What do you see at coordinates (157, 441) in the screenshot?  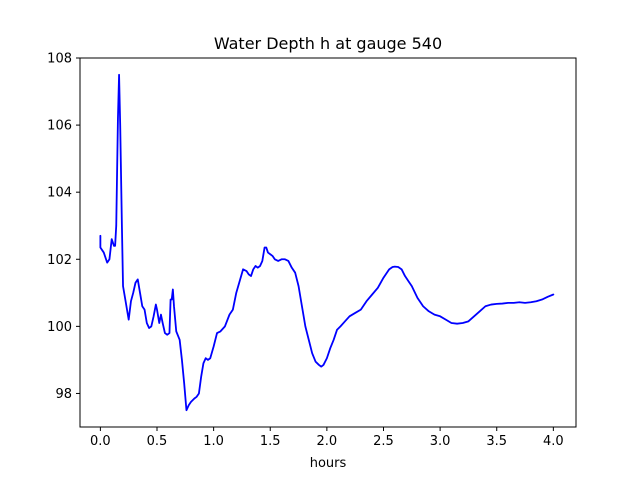 I see `x-tick-label: 0.5` at bounding box center [157, 441].